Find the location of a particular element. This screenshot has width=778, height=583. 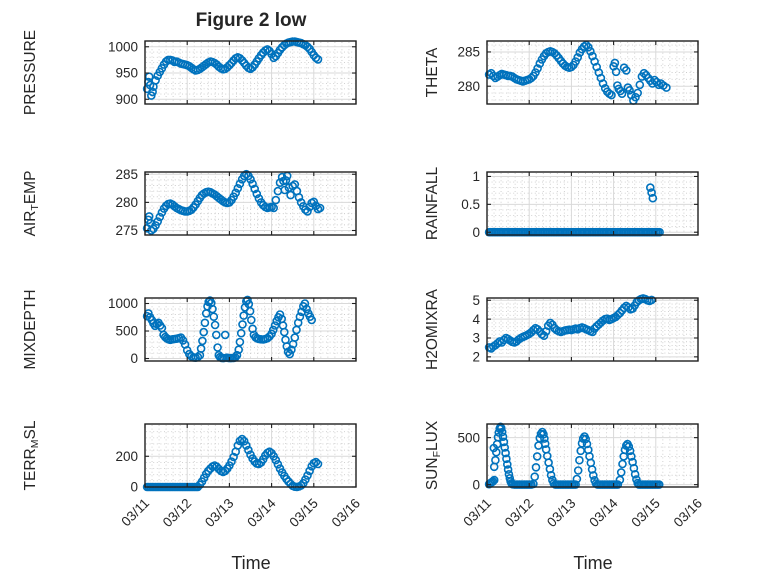

y-tick-label: 275 is located at coordinates (126, 230).